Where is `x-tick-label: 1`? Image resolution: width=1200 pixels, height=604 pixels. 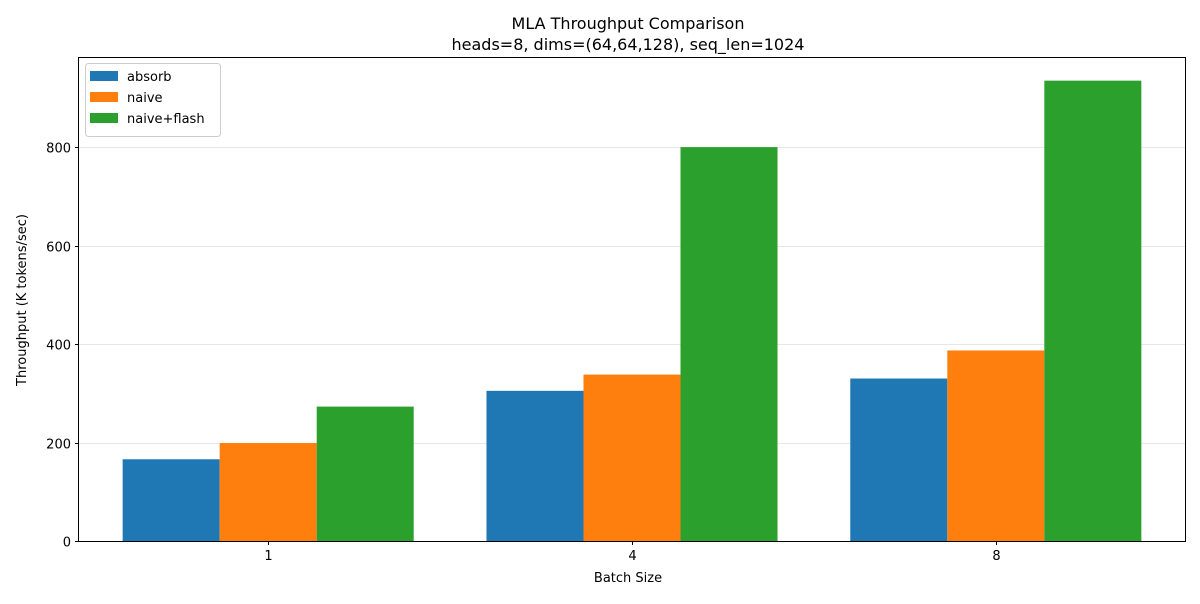 x-tick-label: 1 is located at coordinates (268, 556).